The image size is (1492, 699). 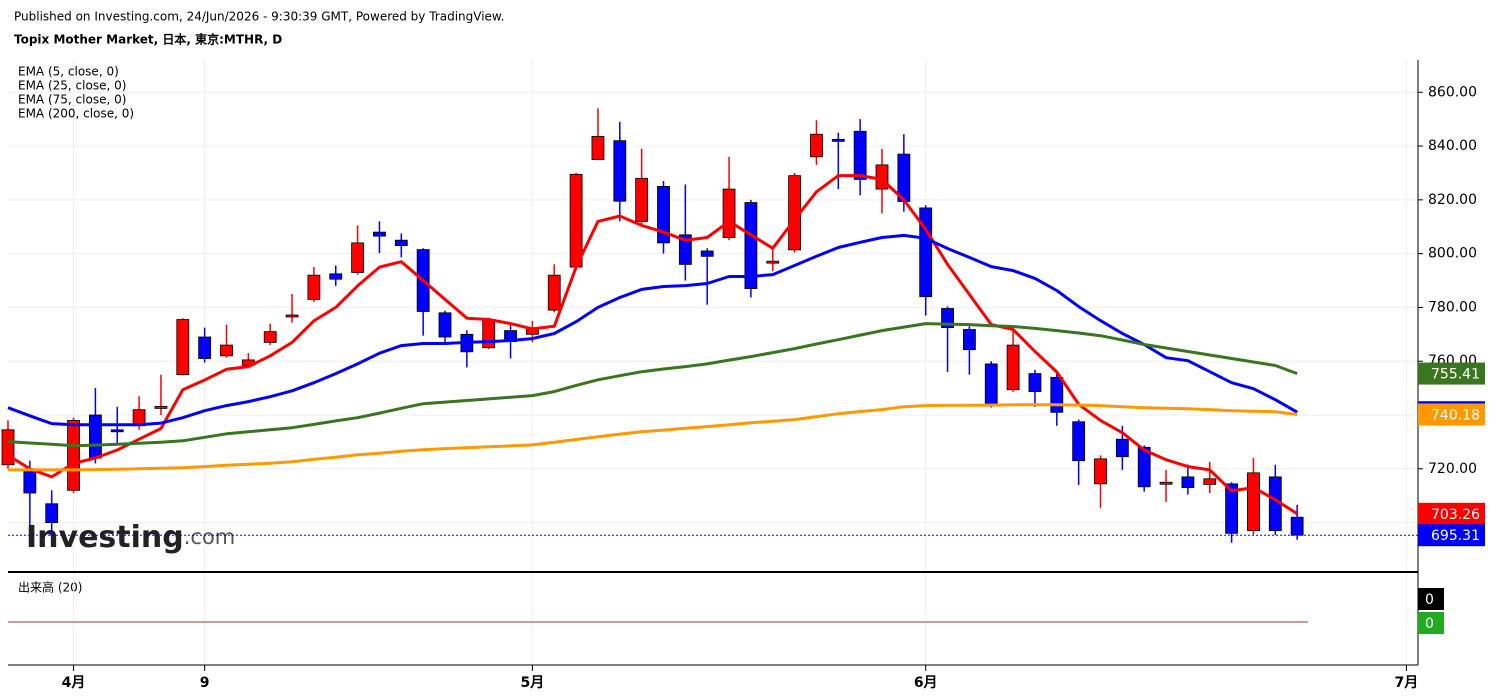 I want to click on watermark-text: Investing, so click(x=105, y=537).